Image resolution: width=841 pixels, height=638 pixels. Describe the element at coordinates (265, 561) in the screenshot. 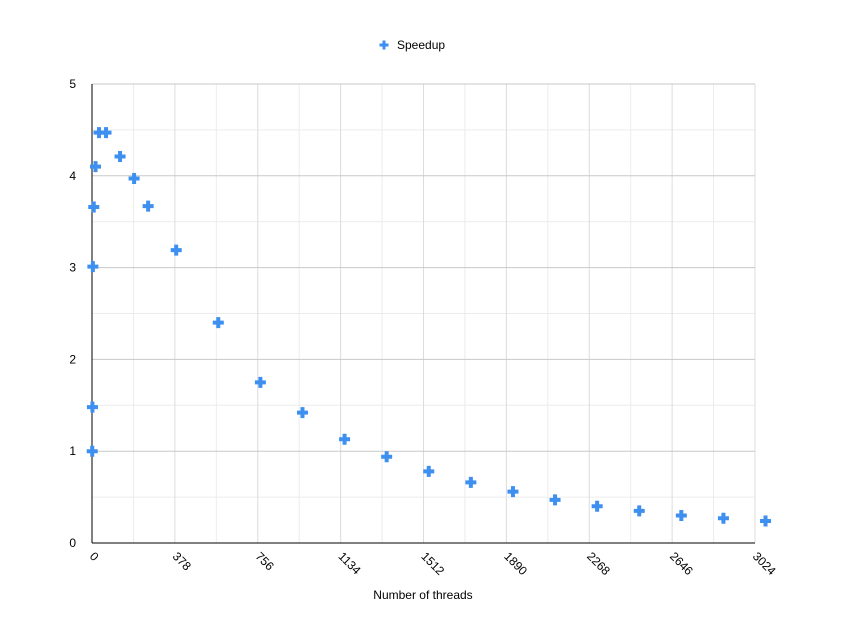

I see `x-tick-label: 756` at that location.